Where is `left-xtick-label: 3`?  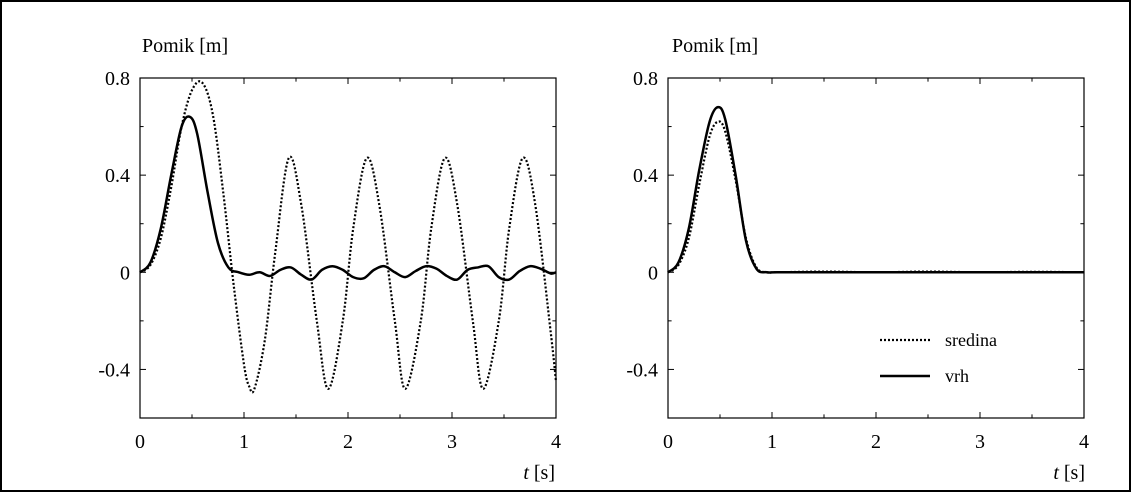 left-xtick-label: 3 is located at coordinates (452, 442).